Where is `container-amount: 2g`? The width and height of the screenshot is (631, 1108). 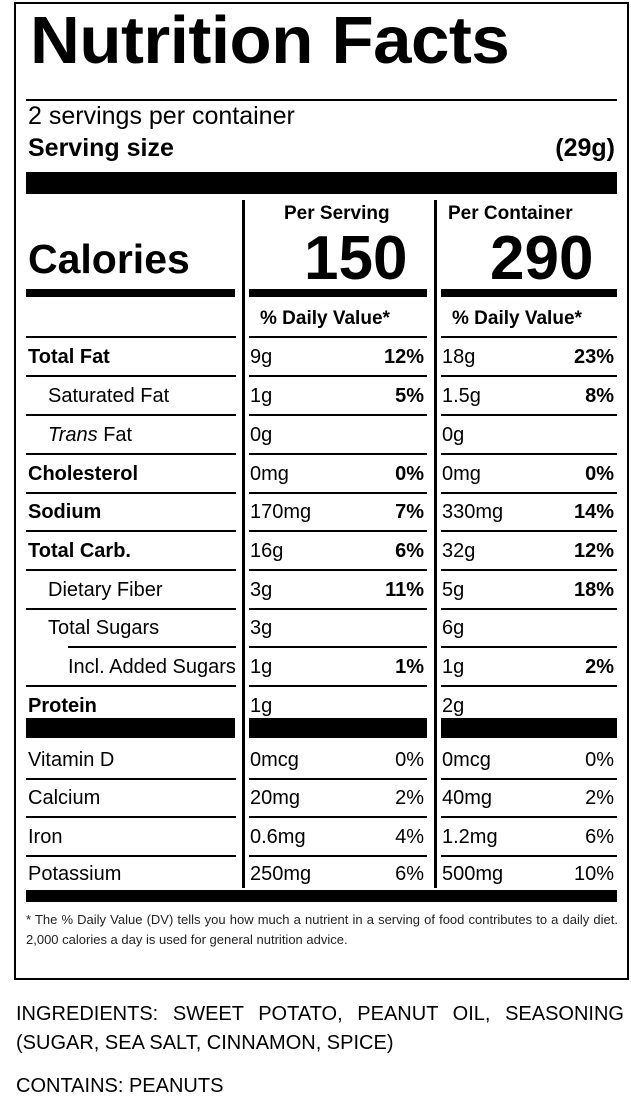 container-amount: 2g is located at coordinates (453, 706).